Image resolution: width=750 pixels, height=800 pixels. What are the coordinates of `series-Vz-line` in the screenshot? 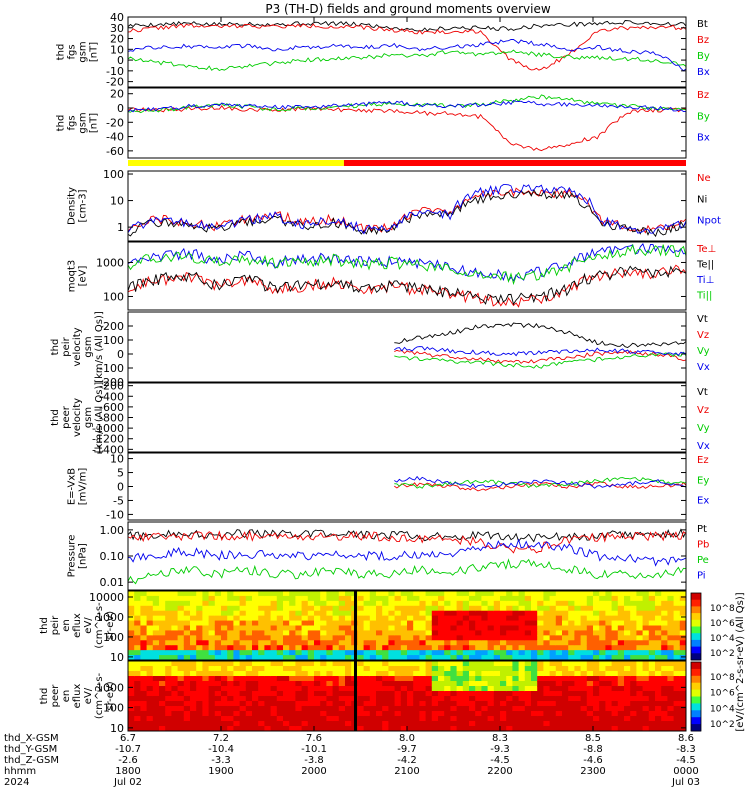 It's located at (540, 356).